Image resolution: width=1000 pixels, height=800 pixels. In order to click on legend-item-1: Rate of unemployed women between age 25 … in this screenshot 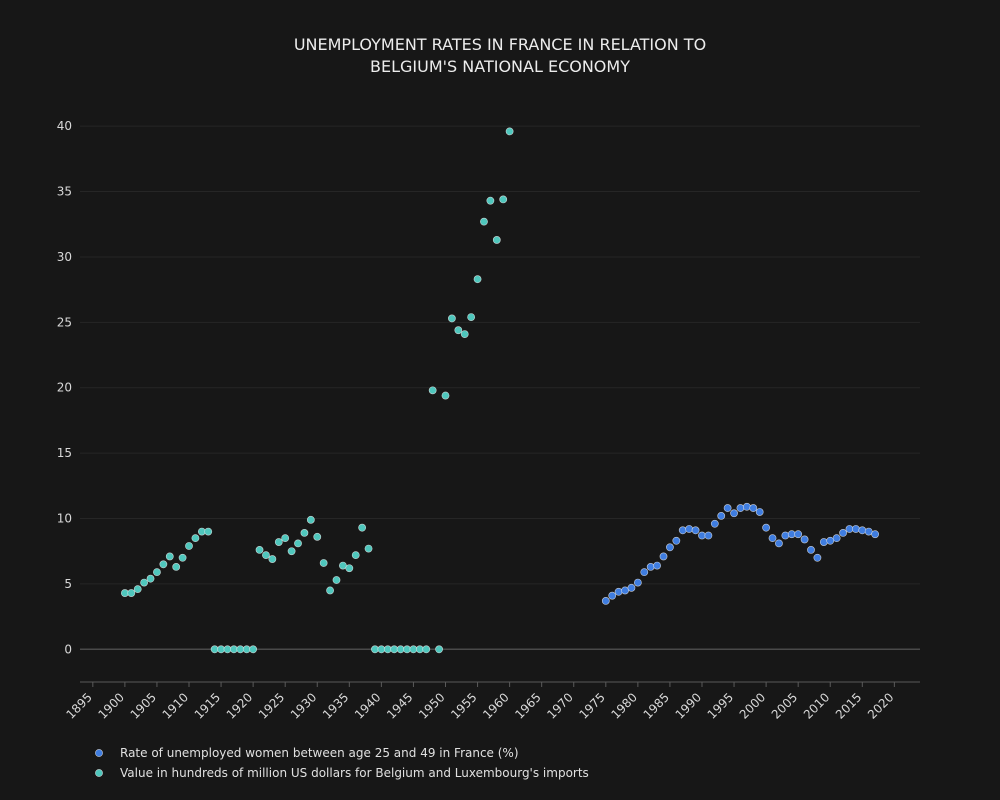, I will do `click(307, 753)`.